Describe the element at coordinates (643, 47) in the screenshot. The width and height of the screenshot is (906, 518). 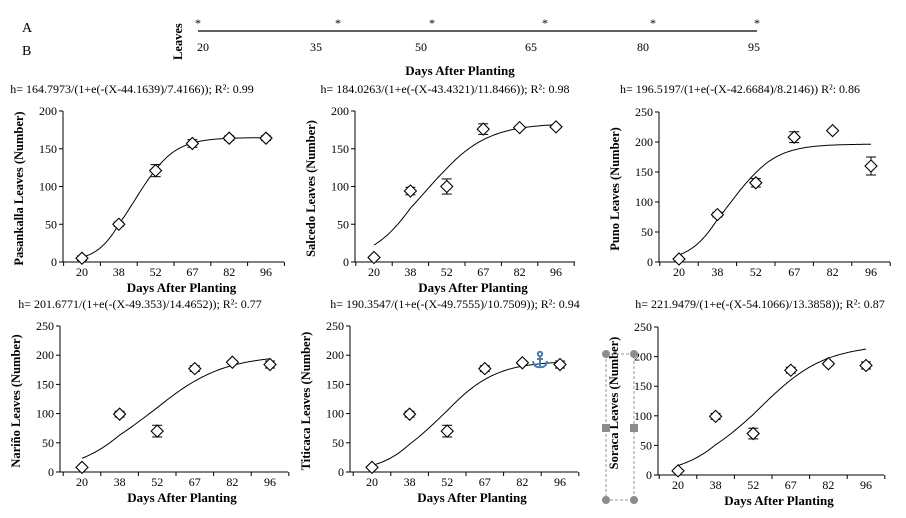
I see `header-tick-label: 80` at that location.